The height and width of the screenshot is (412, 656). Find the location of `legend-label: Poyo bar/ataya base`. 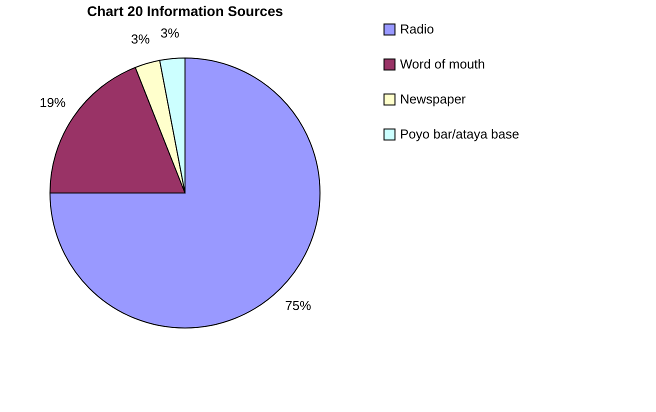

legend-label: Poyo bar/ataya base is located at coordinates (460, 134).